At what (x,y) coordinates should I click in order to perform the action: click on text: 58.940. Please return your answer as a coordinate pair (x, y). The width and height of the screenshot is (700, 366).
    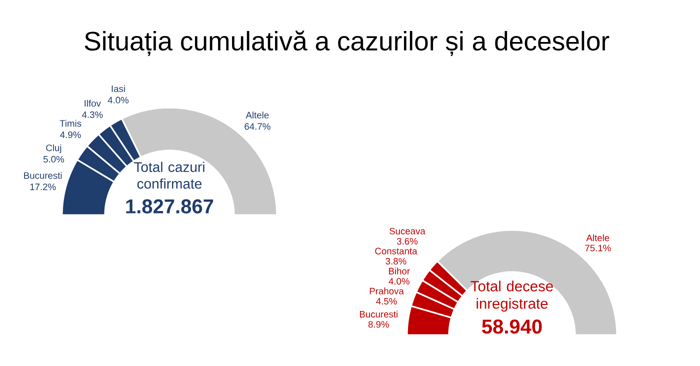
    Looking at the image, I should click on (512, 327).